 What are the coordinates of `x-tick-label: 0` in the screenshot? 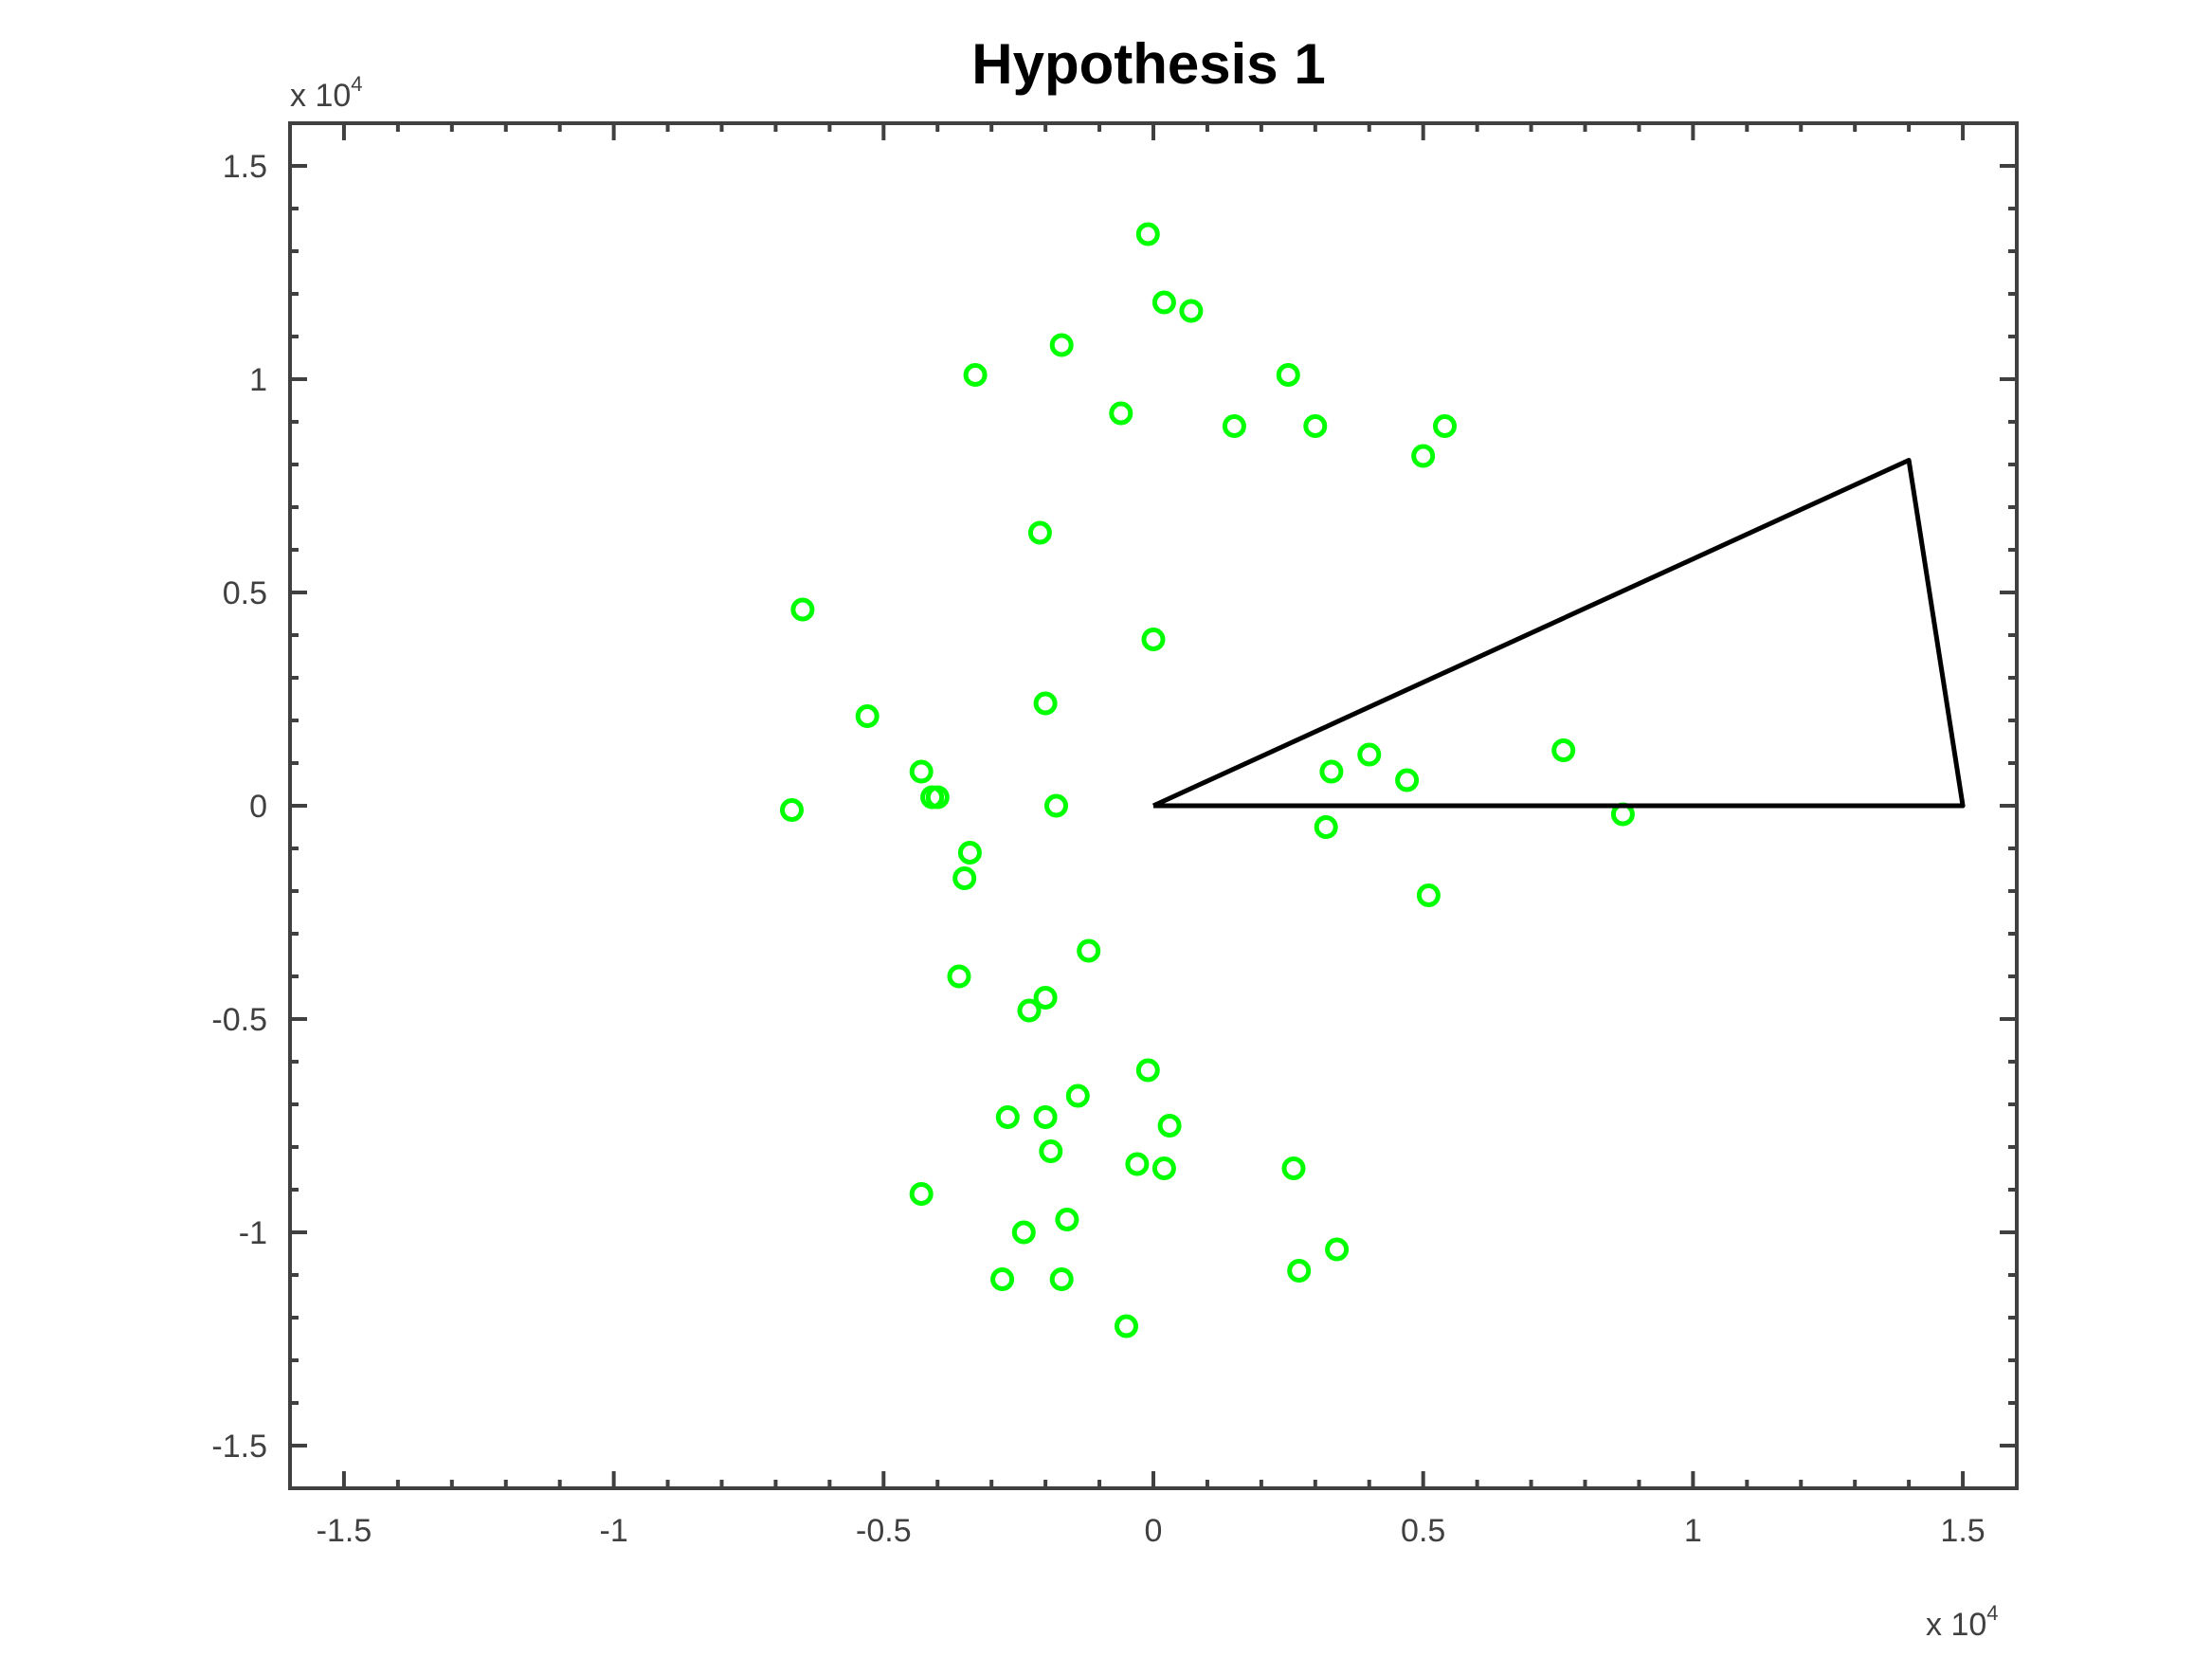 It's located at (1154, 1531).